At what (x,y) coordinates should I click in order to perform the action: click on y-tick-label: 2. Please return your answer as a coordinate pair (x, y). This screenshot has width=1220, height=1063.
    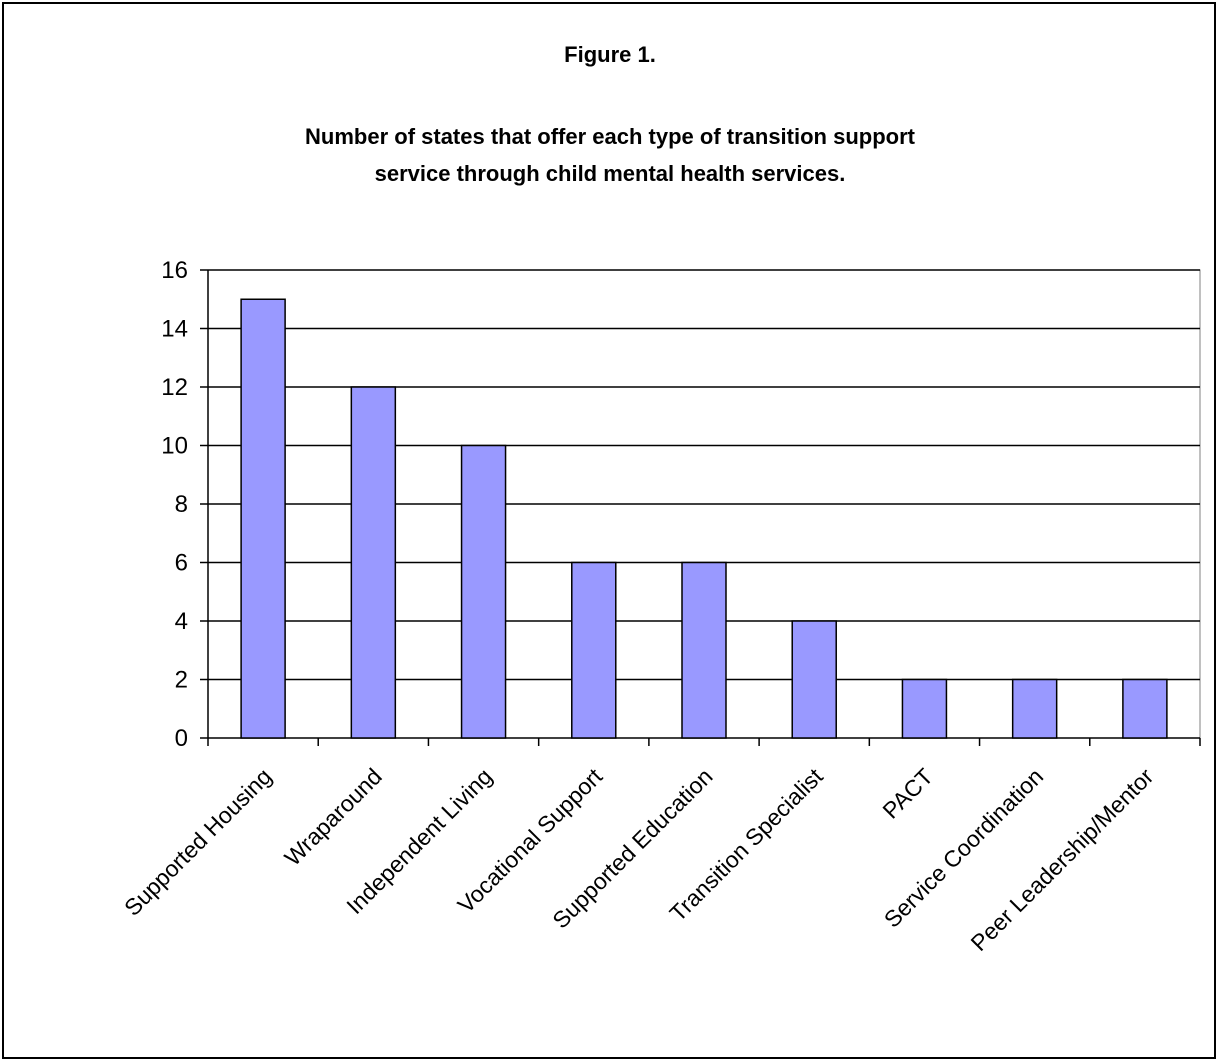
    Looking at the image, I should click on (181, 680).